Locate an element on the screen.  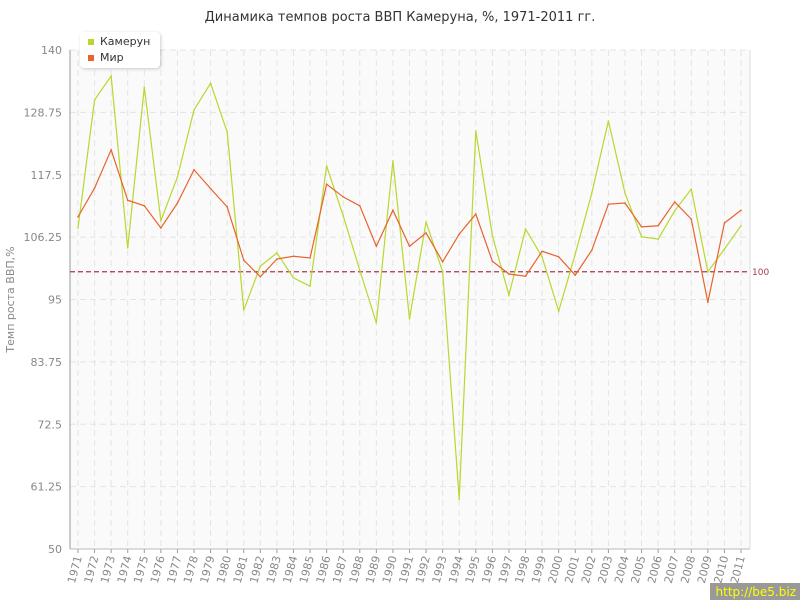
legend-item-world: Мир is located at coordinates (106, 58).